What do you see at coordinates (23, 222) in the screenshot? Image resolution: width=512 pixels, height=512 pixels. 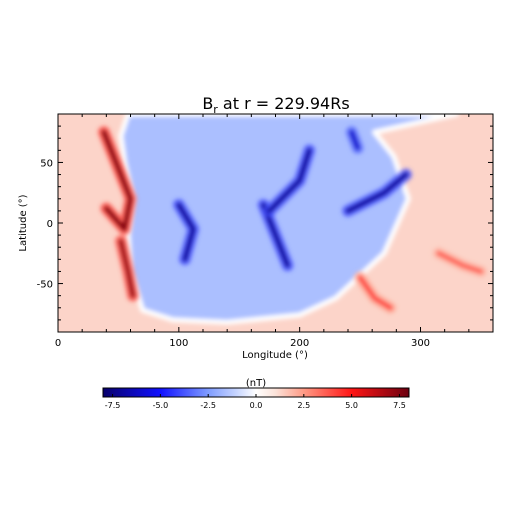 I see `y-axis-label: Latitude (°)` at bounding box center [23, 222].